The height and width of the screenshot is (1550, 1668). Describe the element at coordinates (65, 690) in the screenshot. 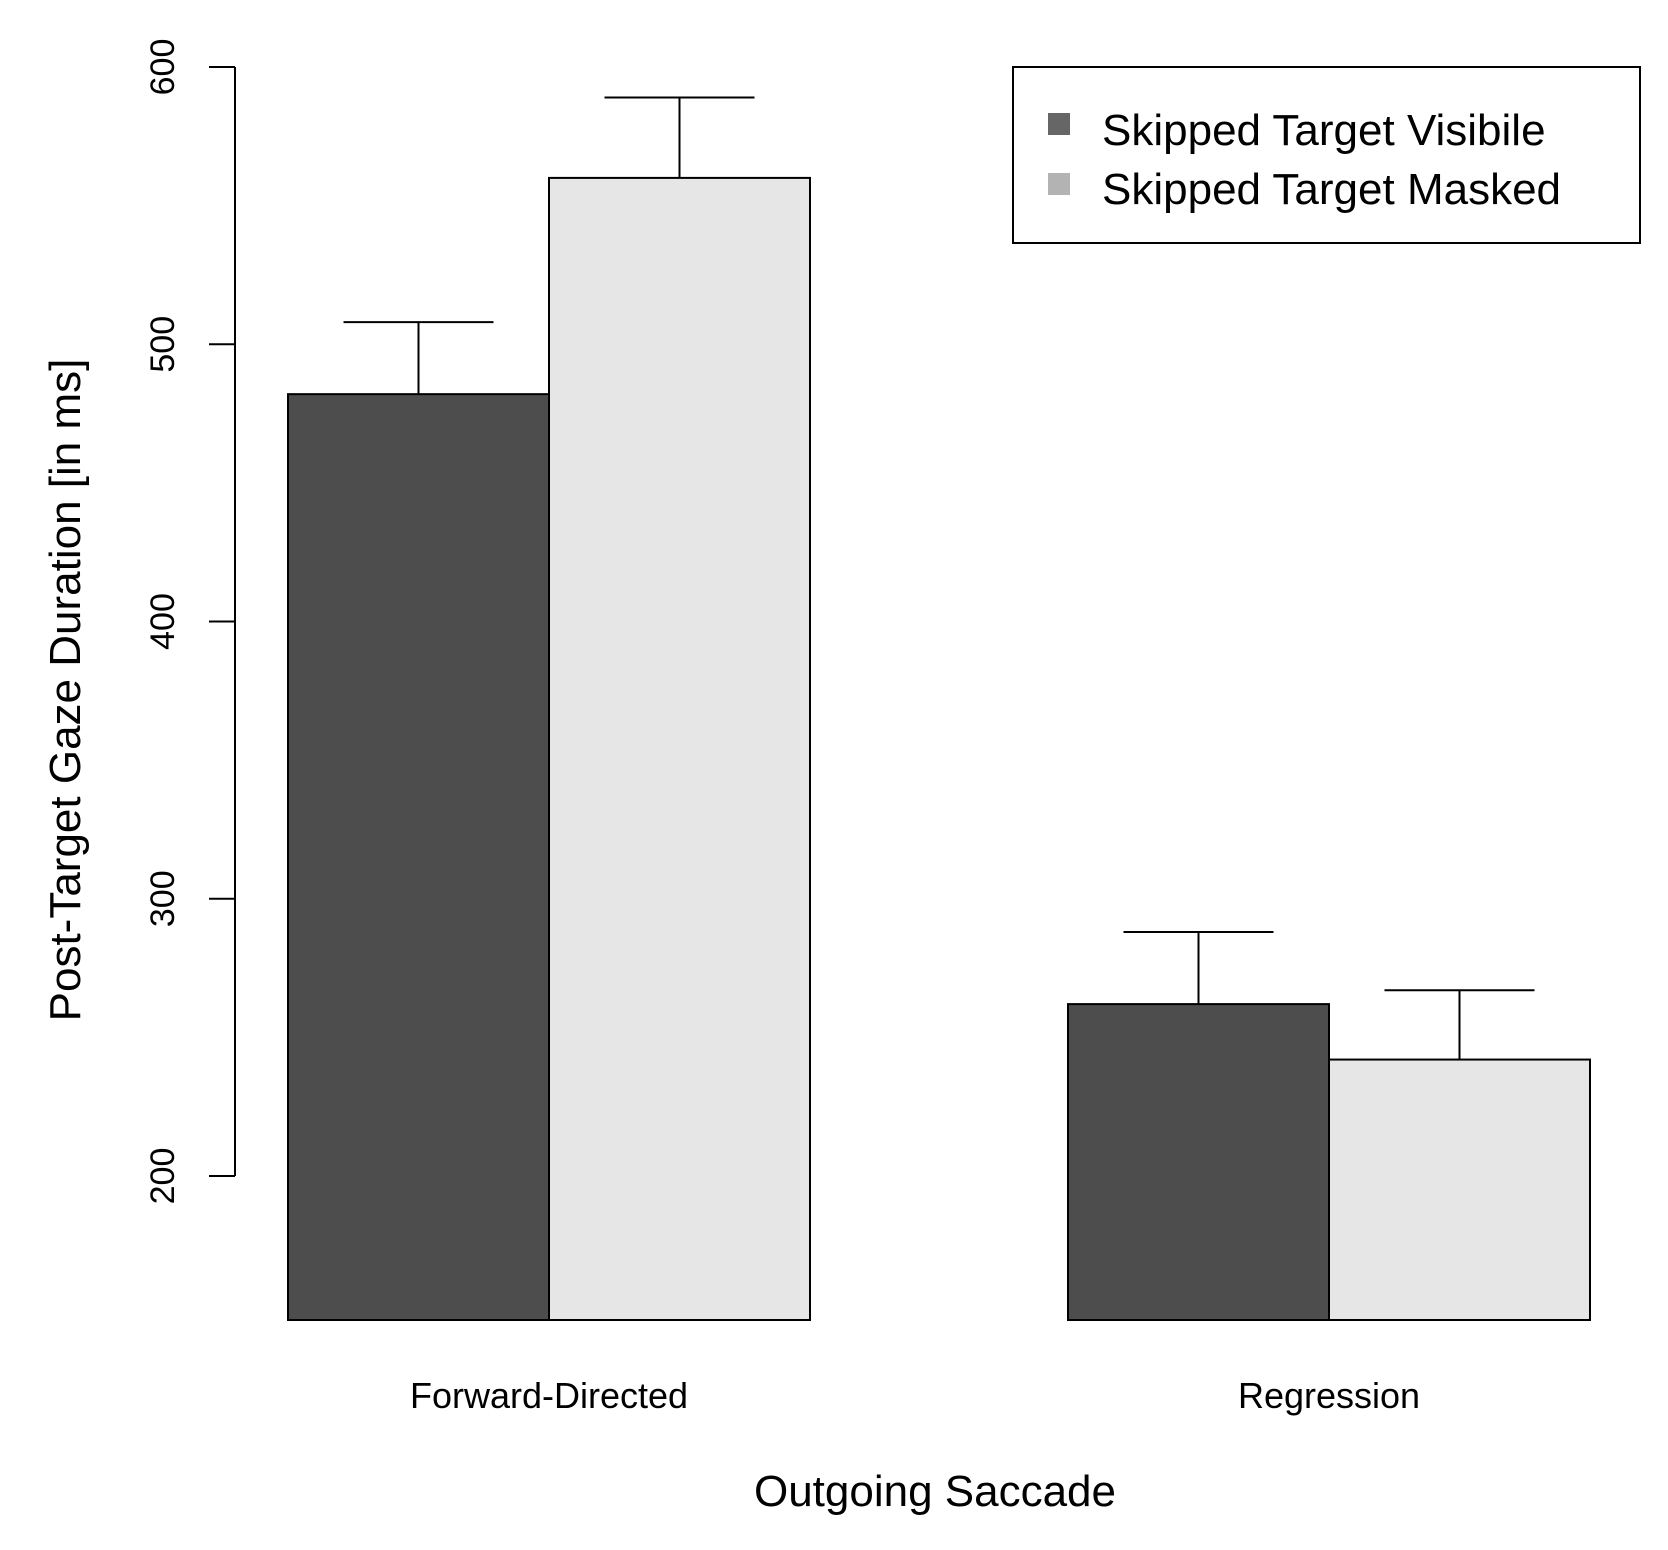

I see `y-axis-title: Post-Target Gaze Duration [in ms]` at that location.